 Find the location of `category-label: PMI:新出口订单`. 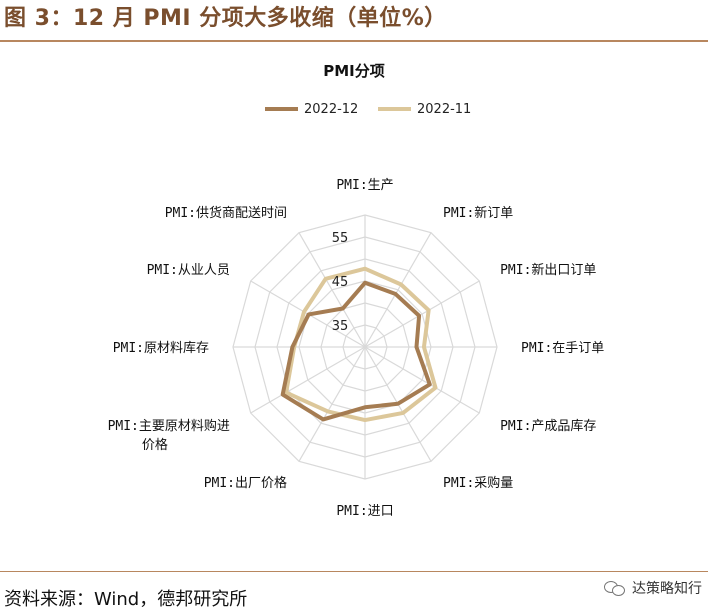

category-label: PMI:新出口订单 is located at coordinates (548, 270).